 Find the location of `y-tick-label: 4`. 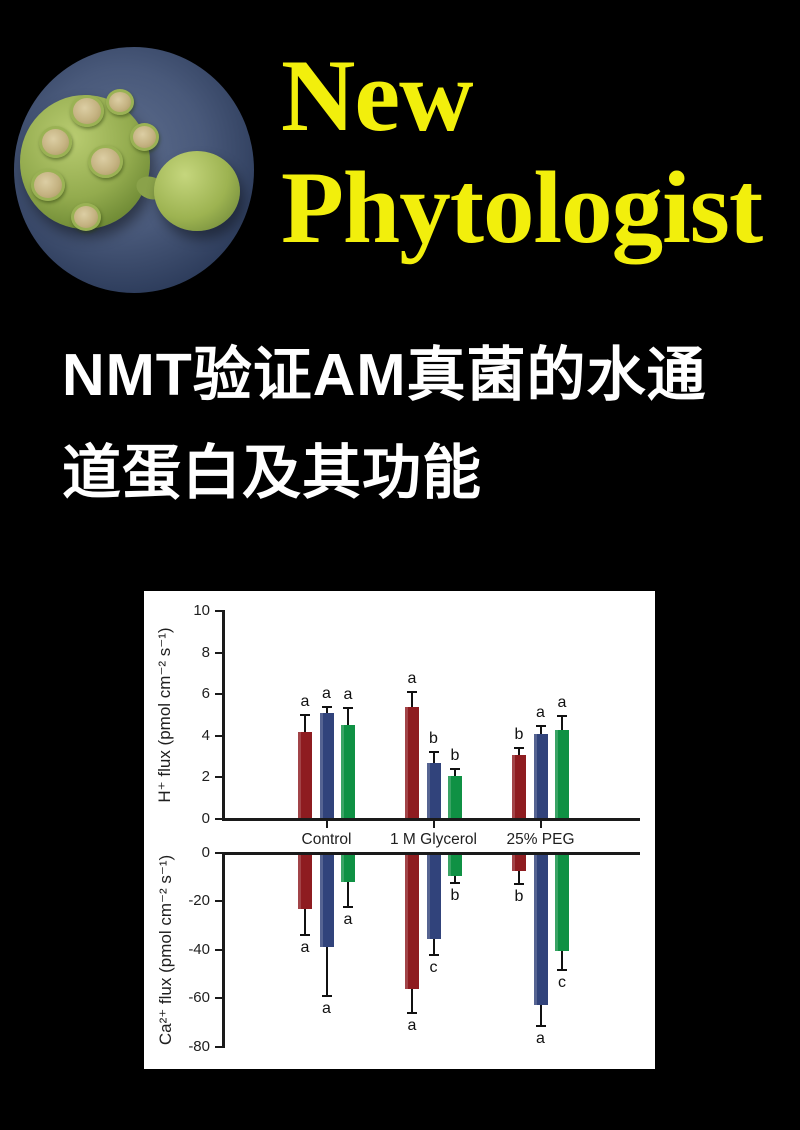

y-tick-label: 4 is located at coordinates (205, 735).